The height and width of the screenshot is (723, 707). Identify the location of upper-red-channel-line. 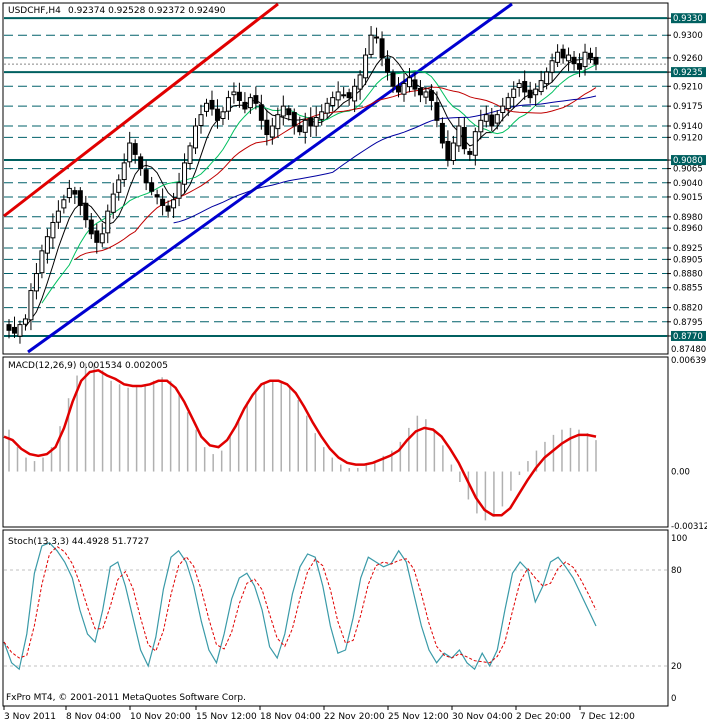
(141, 110).